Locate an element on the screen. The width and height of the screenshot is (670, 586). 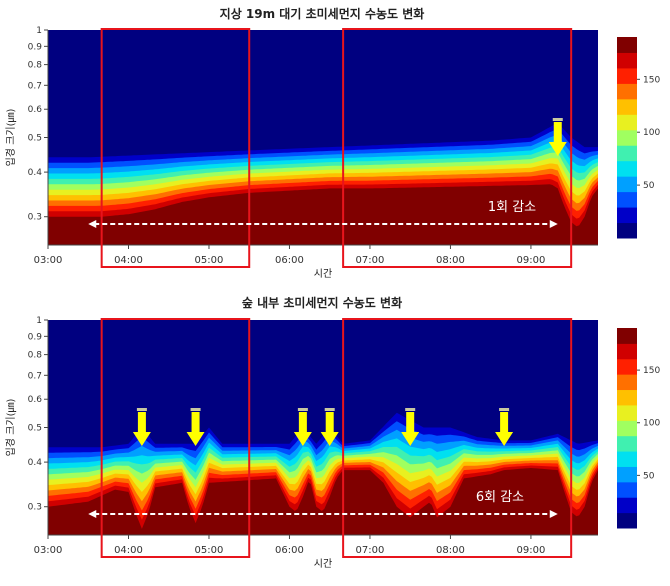
colorbar-tick-label: 150 is located at coordinates (651, 371).